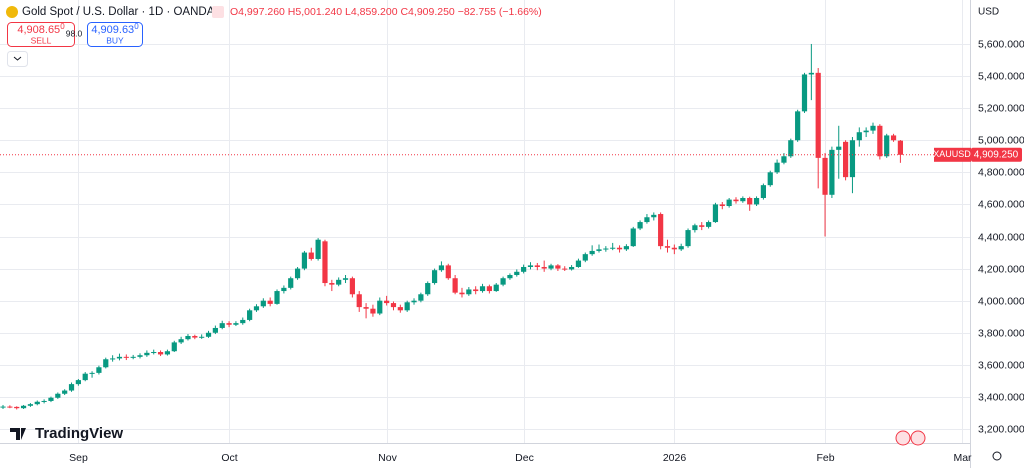  I want to click on price-tag-symbol-box, so click(952, 154).